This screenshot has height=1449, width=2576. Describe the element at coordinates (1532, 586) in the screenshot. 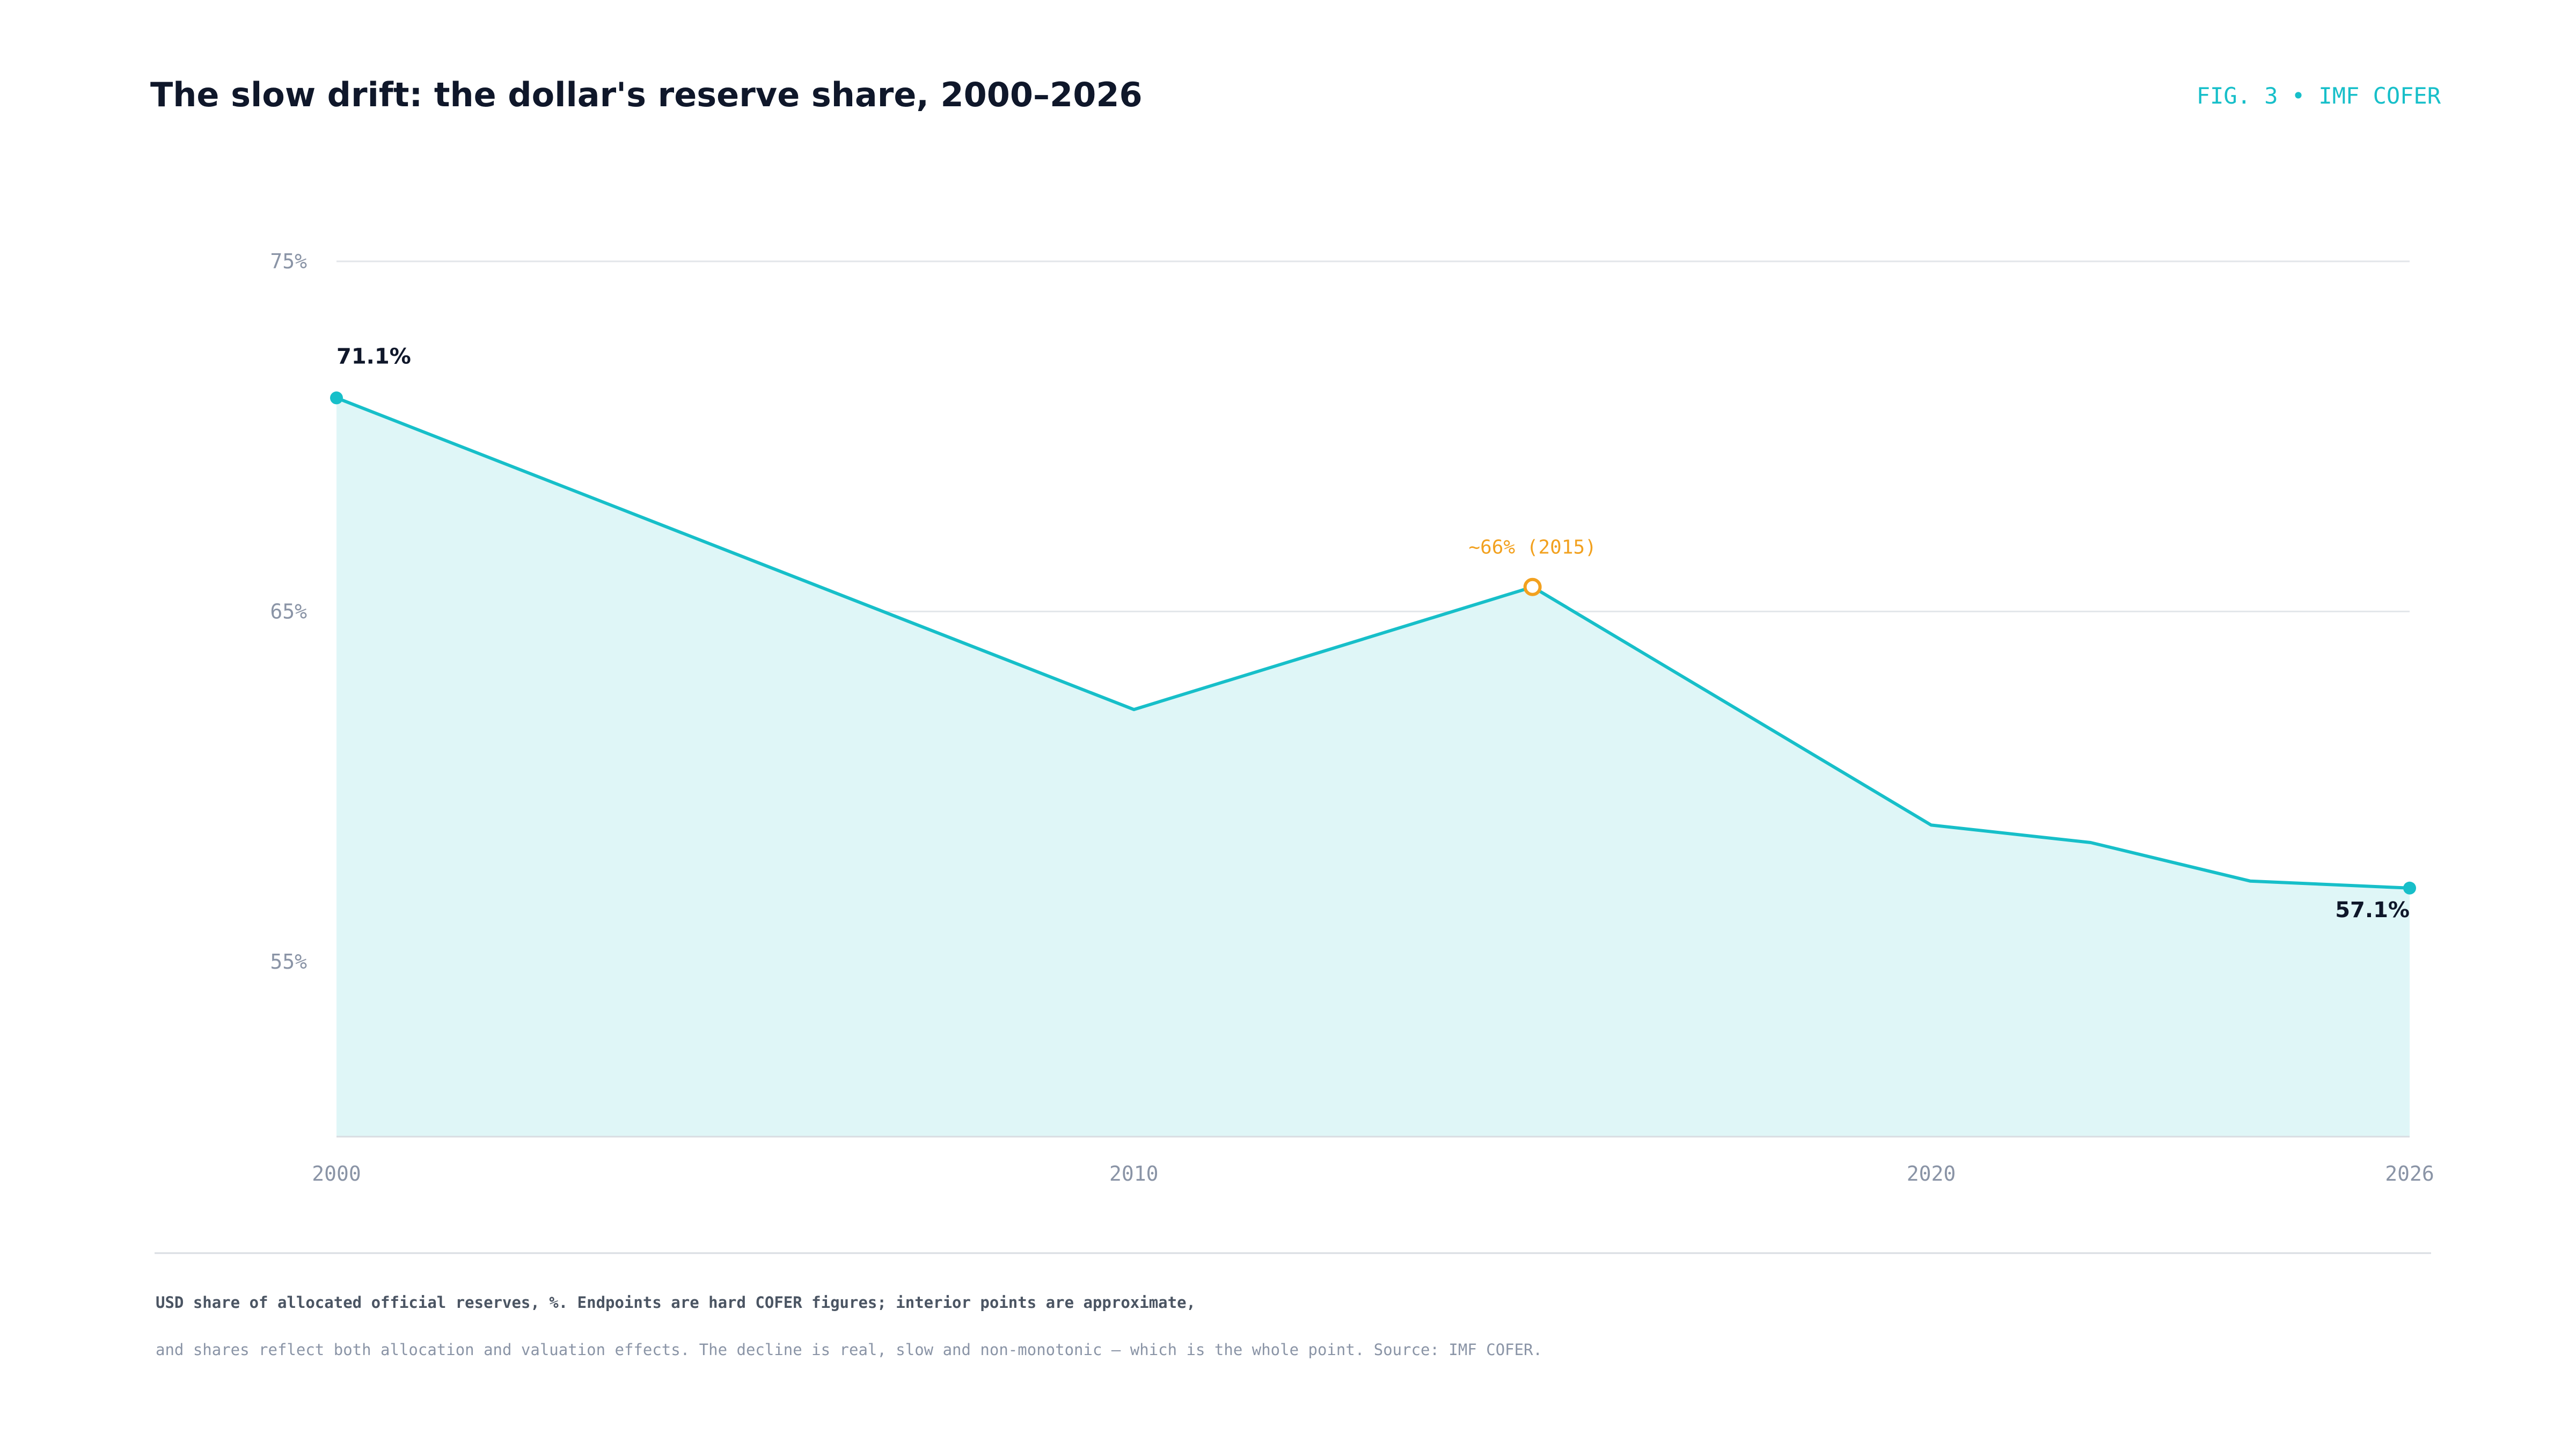

I see `annotation-marker` at that location.